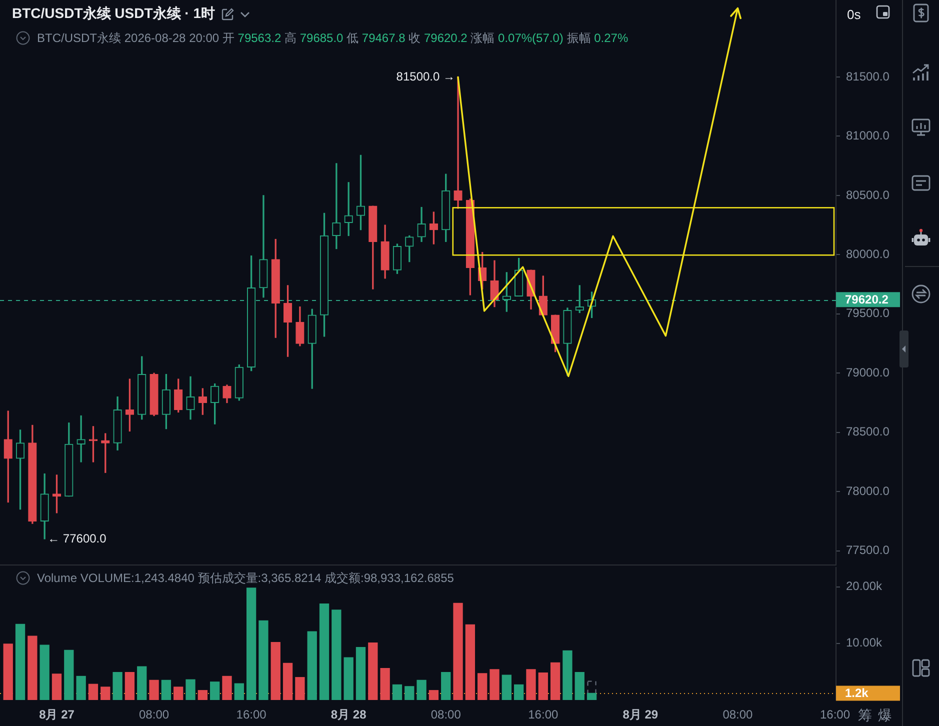  What do you see at coordinates (854, 14) in the screenshot?
I see `text: 0s` at bounding box center [854, 14].